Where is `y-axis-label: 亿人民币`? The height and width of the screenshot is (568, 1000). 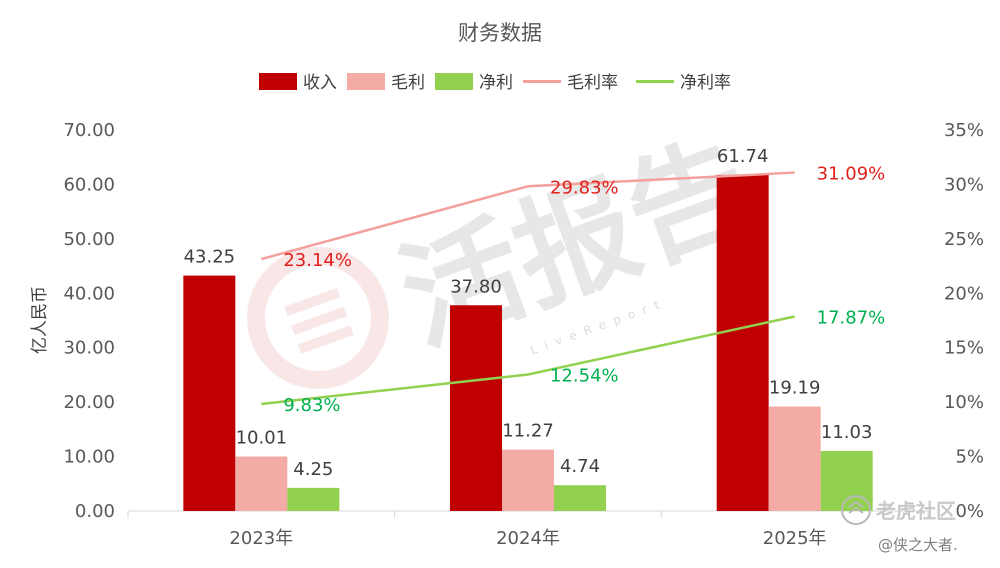
y-axis-label: 亿人民币 is located at coordinates (40, 320).